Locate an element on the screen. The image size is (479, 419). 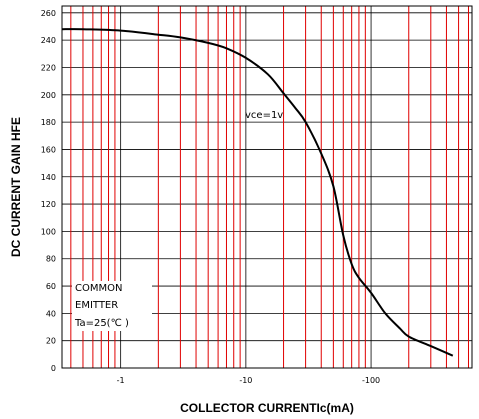
x-axis-ticks: -1 -10 -100 is located at coordinates (248, 380).